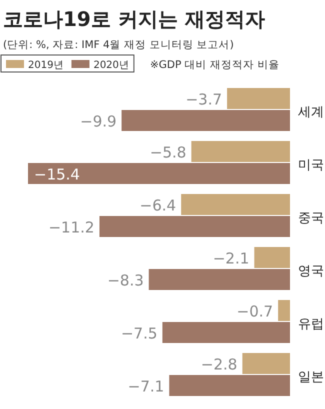  Describe the element at coordinates (71, 227) in the screenshot. I see `data-label: −11.2` at that location.